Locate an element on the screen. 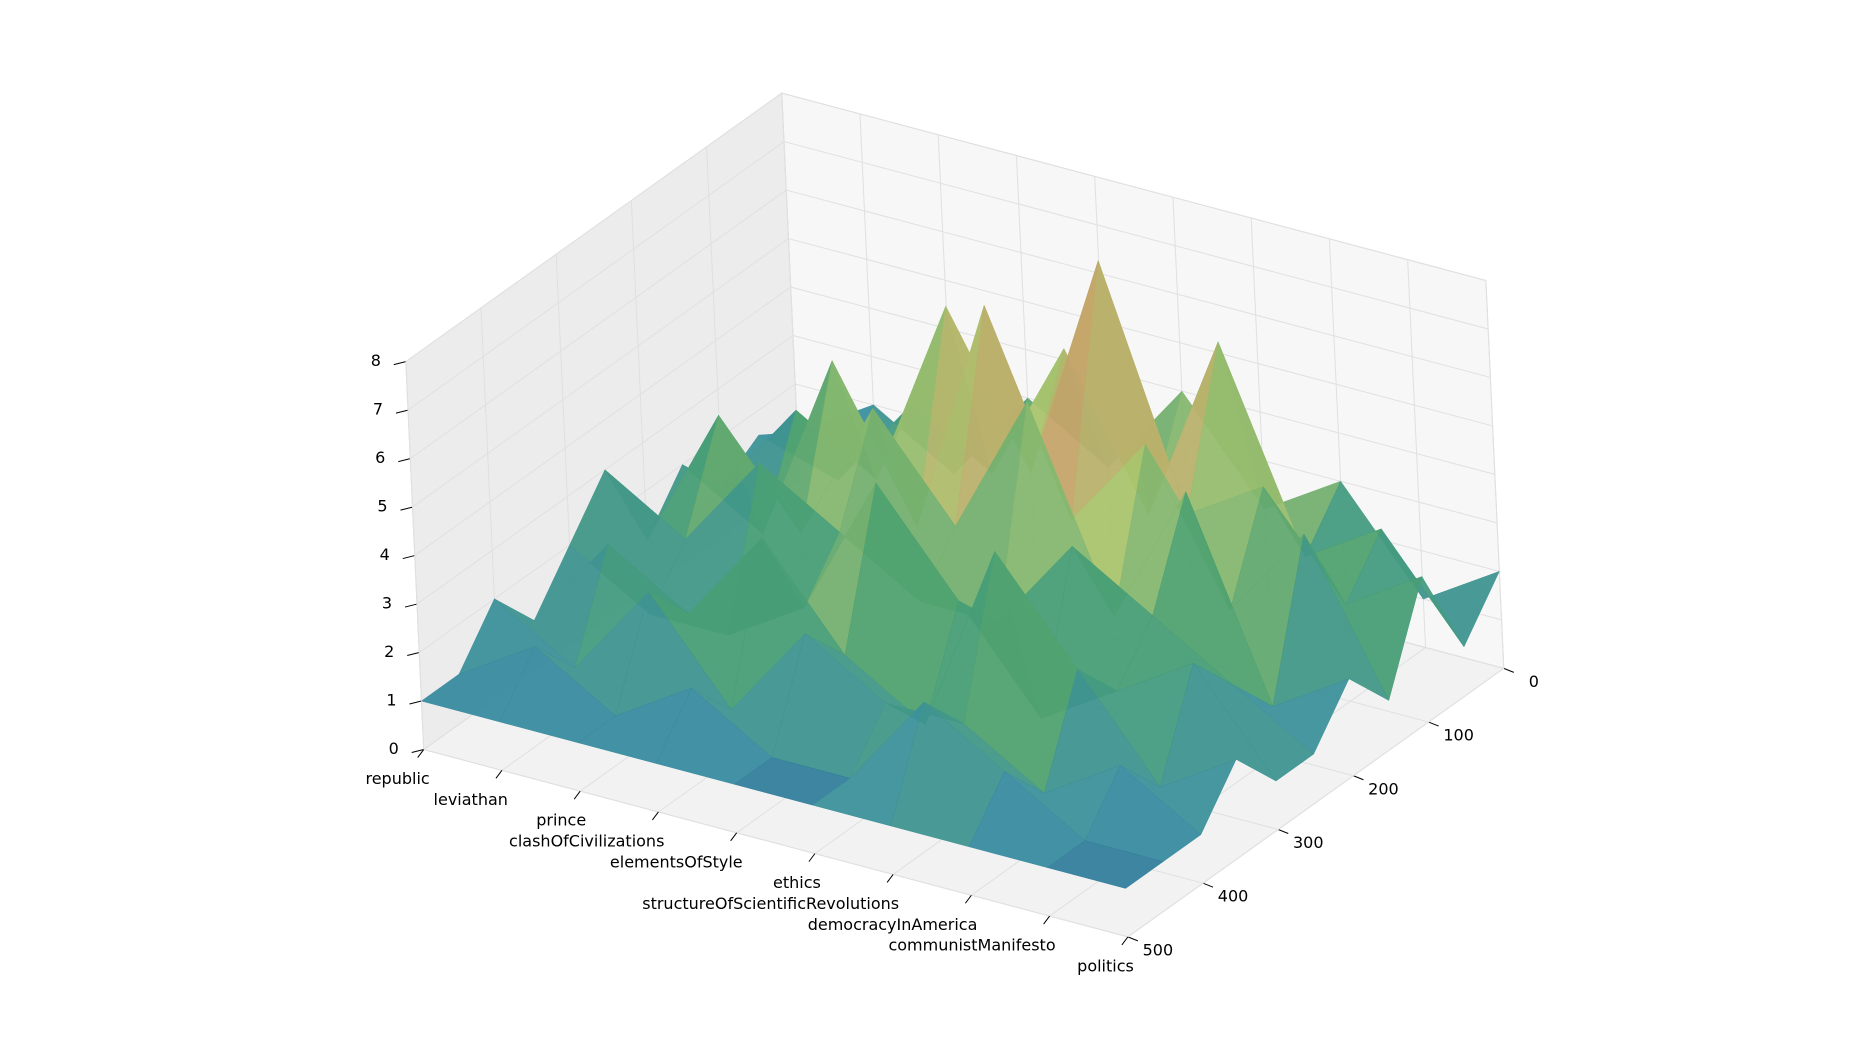 The image size is (1850, 1047). surface-cell is located at coordinates (1105, 864).